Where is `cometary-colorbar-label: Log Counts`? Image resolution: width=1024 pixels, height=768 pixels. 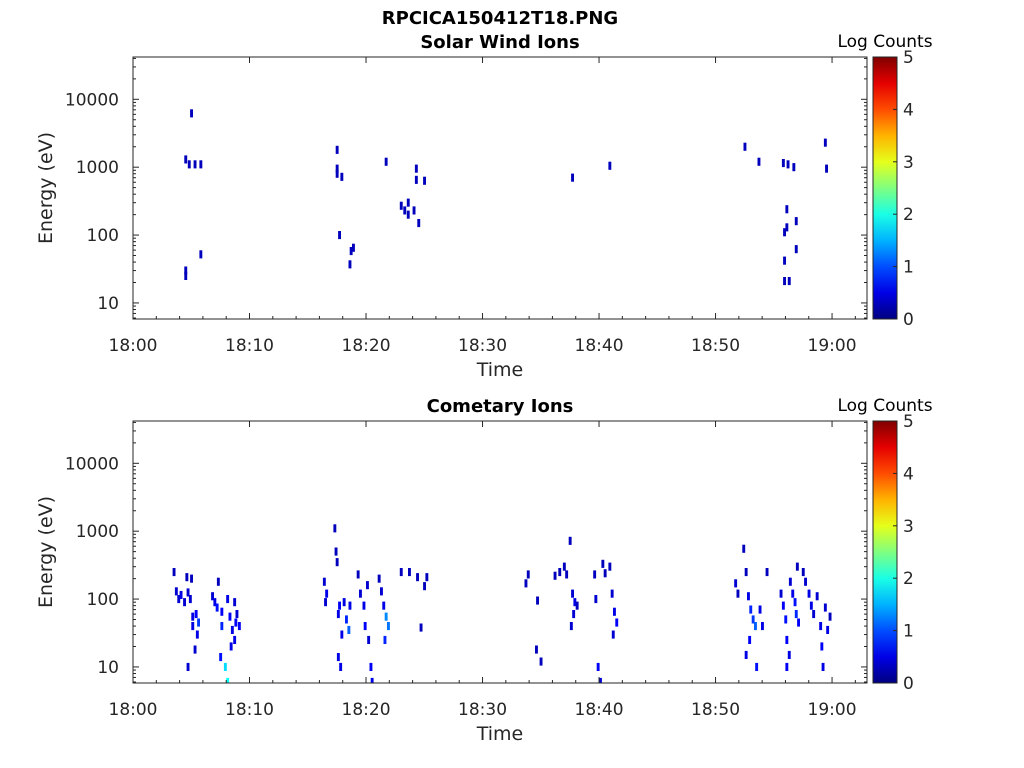
cometary-colorbar-label: Log Counts is located at coordinates (884, 406).